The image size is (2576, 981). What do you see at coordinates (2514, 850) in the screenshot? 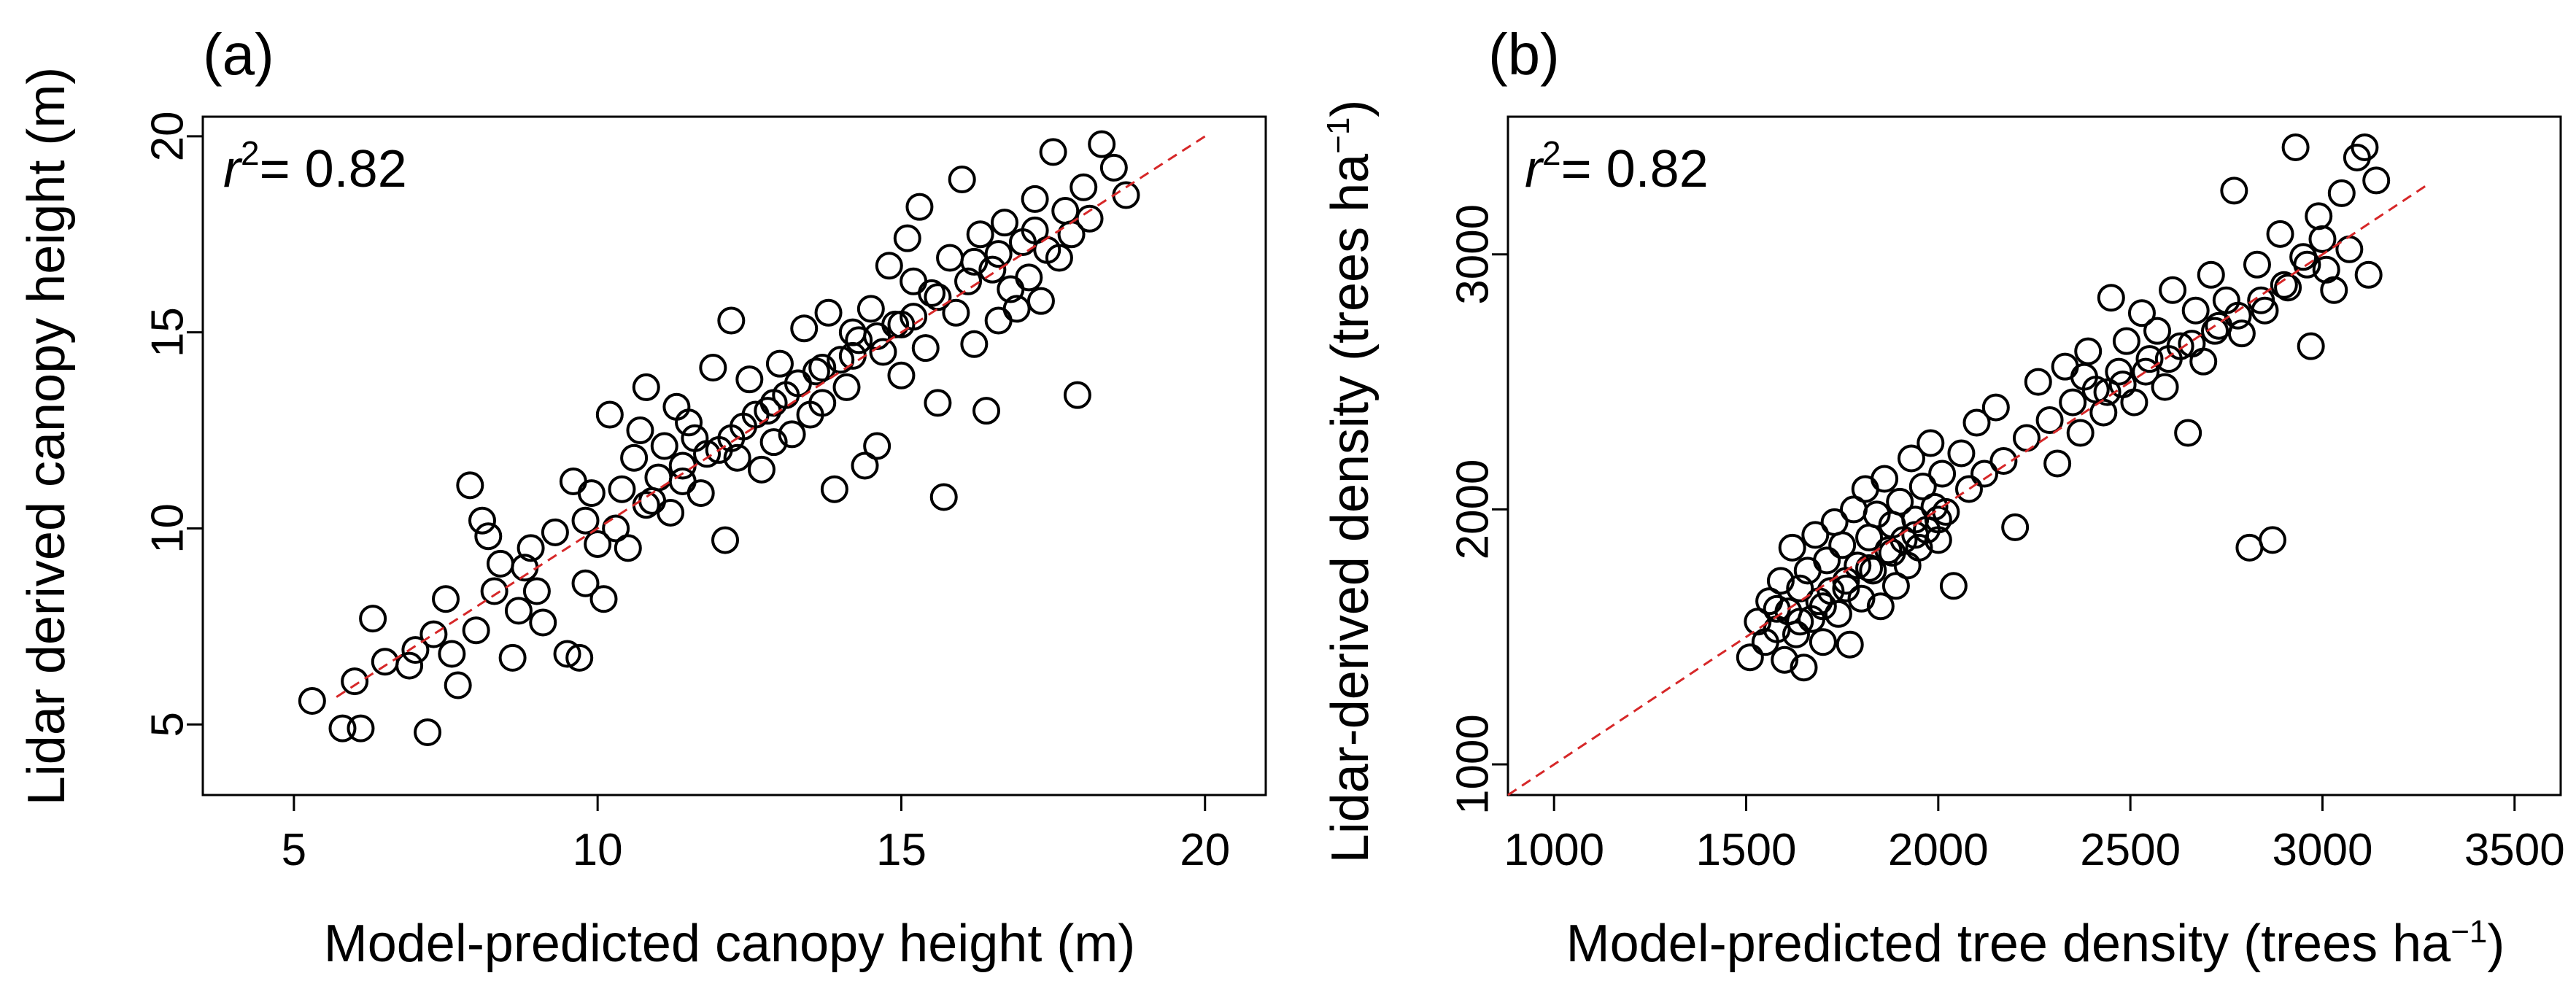
I see `panel-b-x-tick-label: 3500` at bounding box center [2514, 850].